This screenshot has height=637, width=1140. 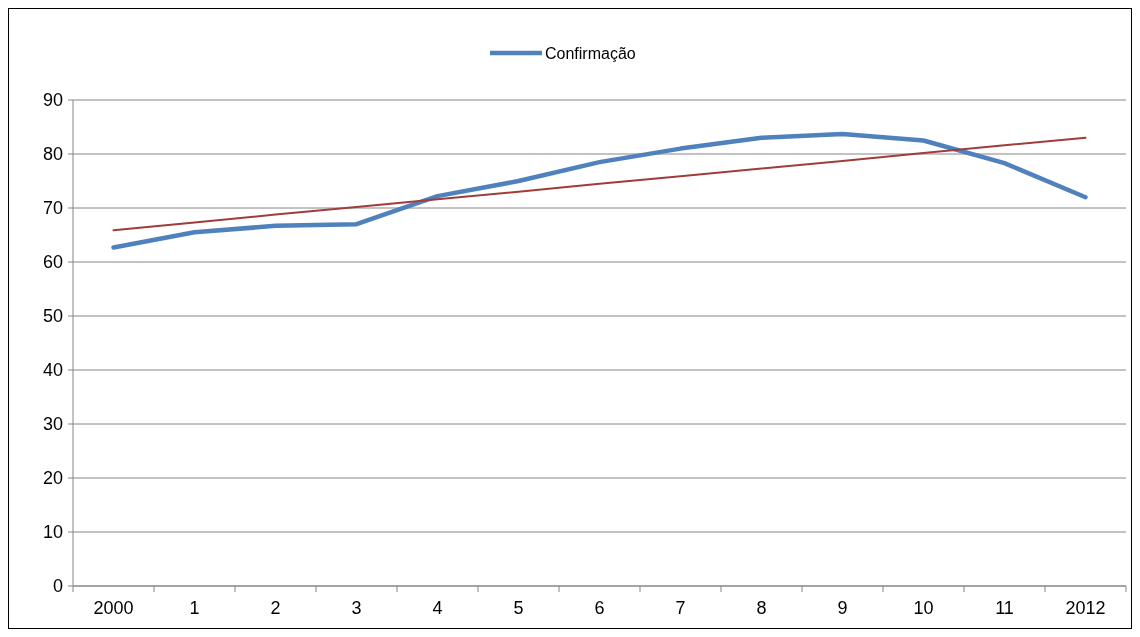 I want to click on y-tick-label: 40, so click(x=52, y=370).